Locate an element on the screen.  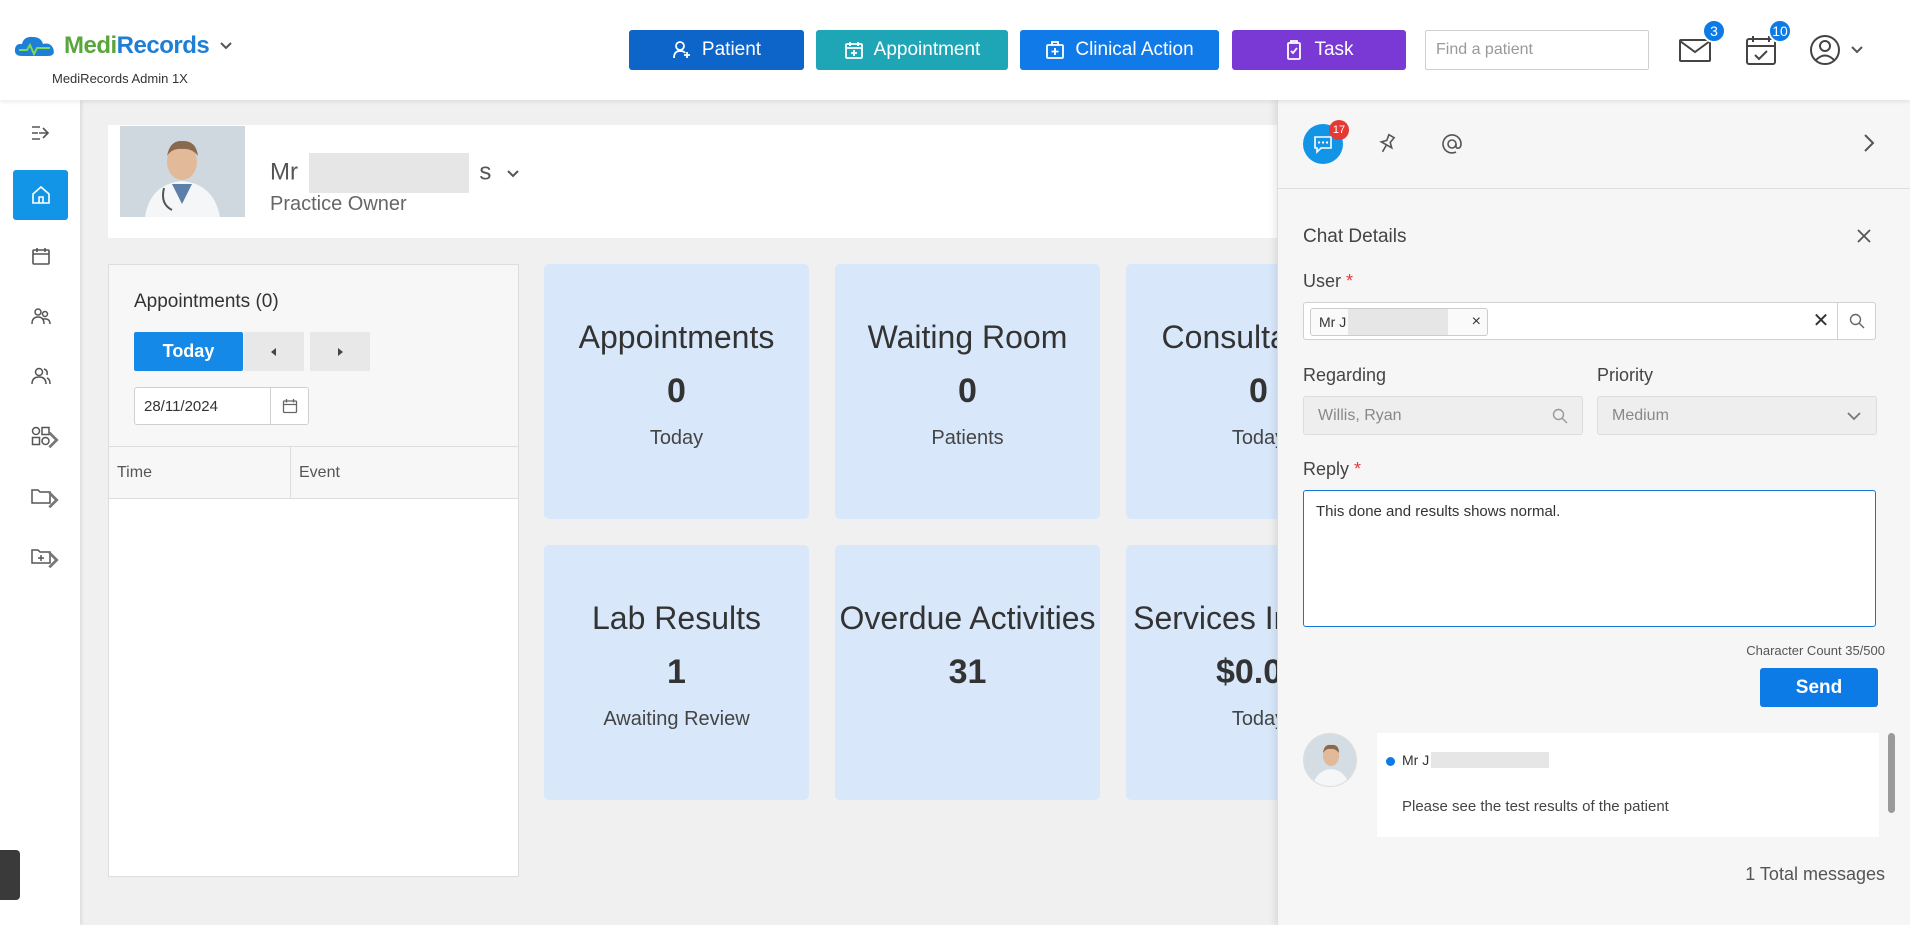
chat-count-badge: 17 is located at coordinates (1339, 130).